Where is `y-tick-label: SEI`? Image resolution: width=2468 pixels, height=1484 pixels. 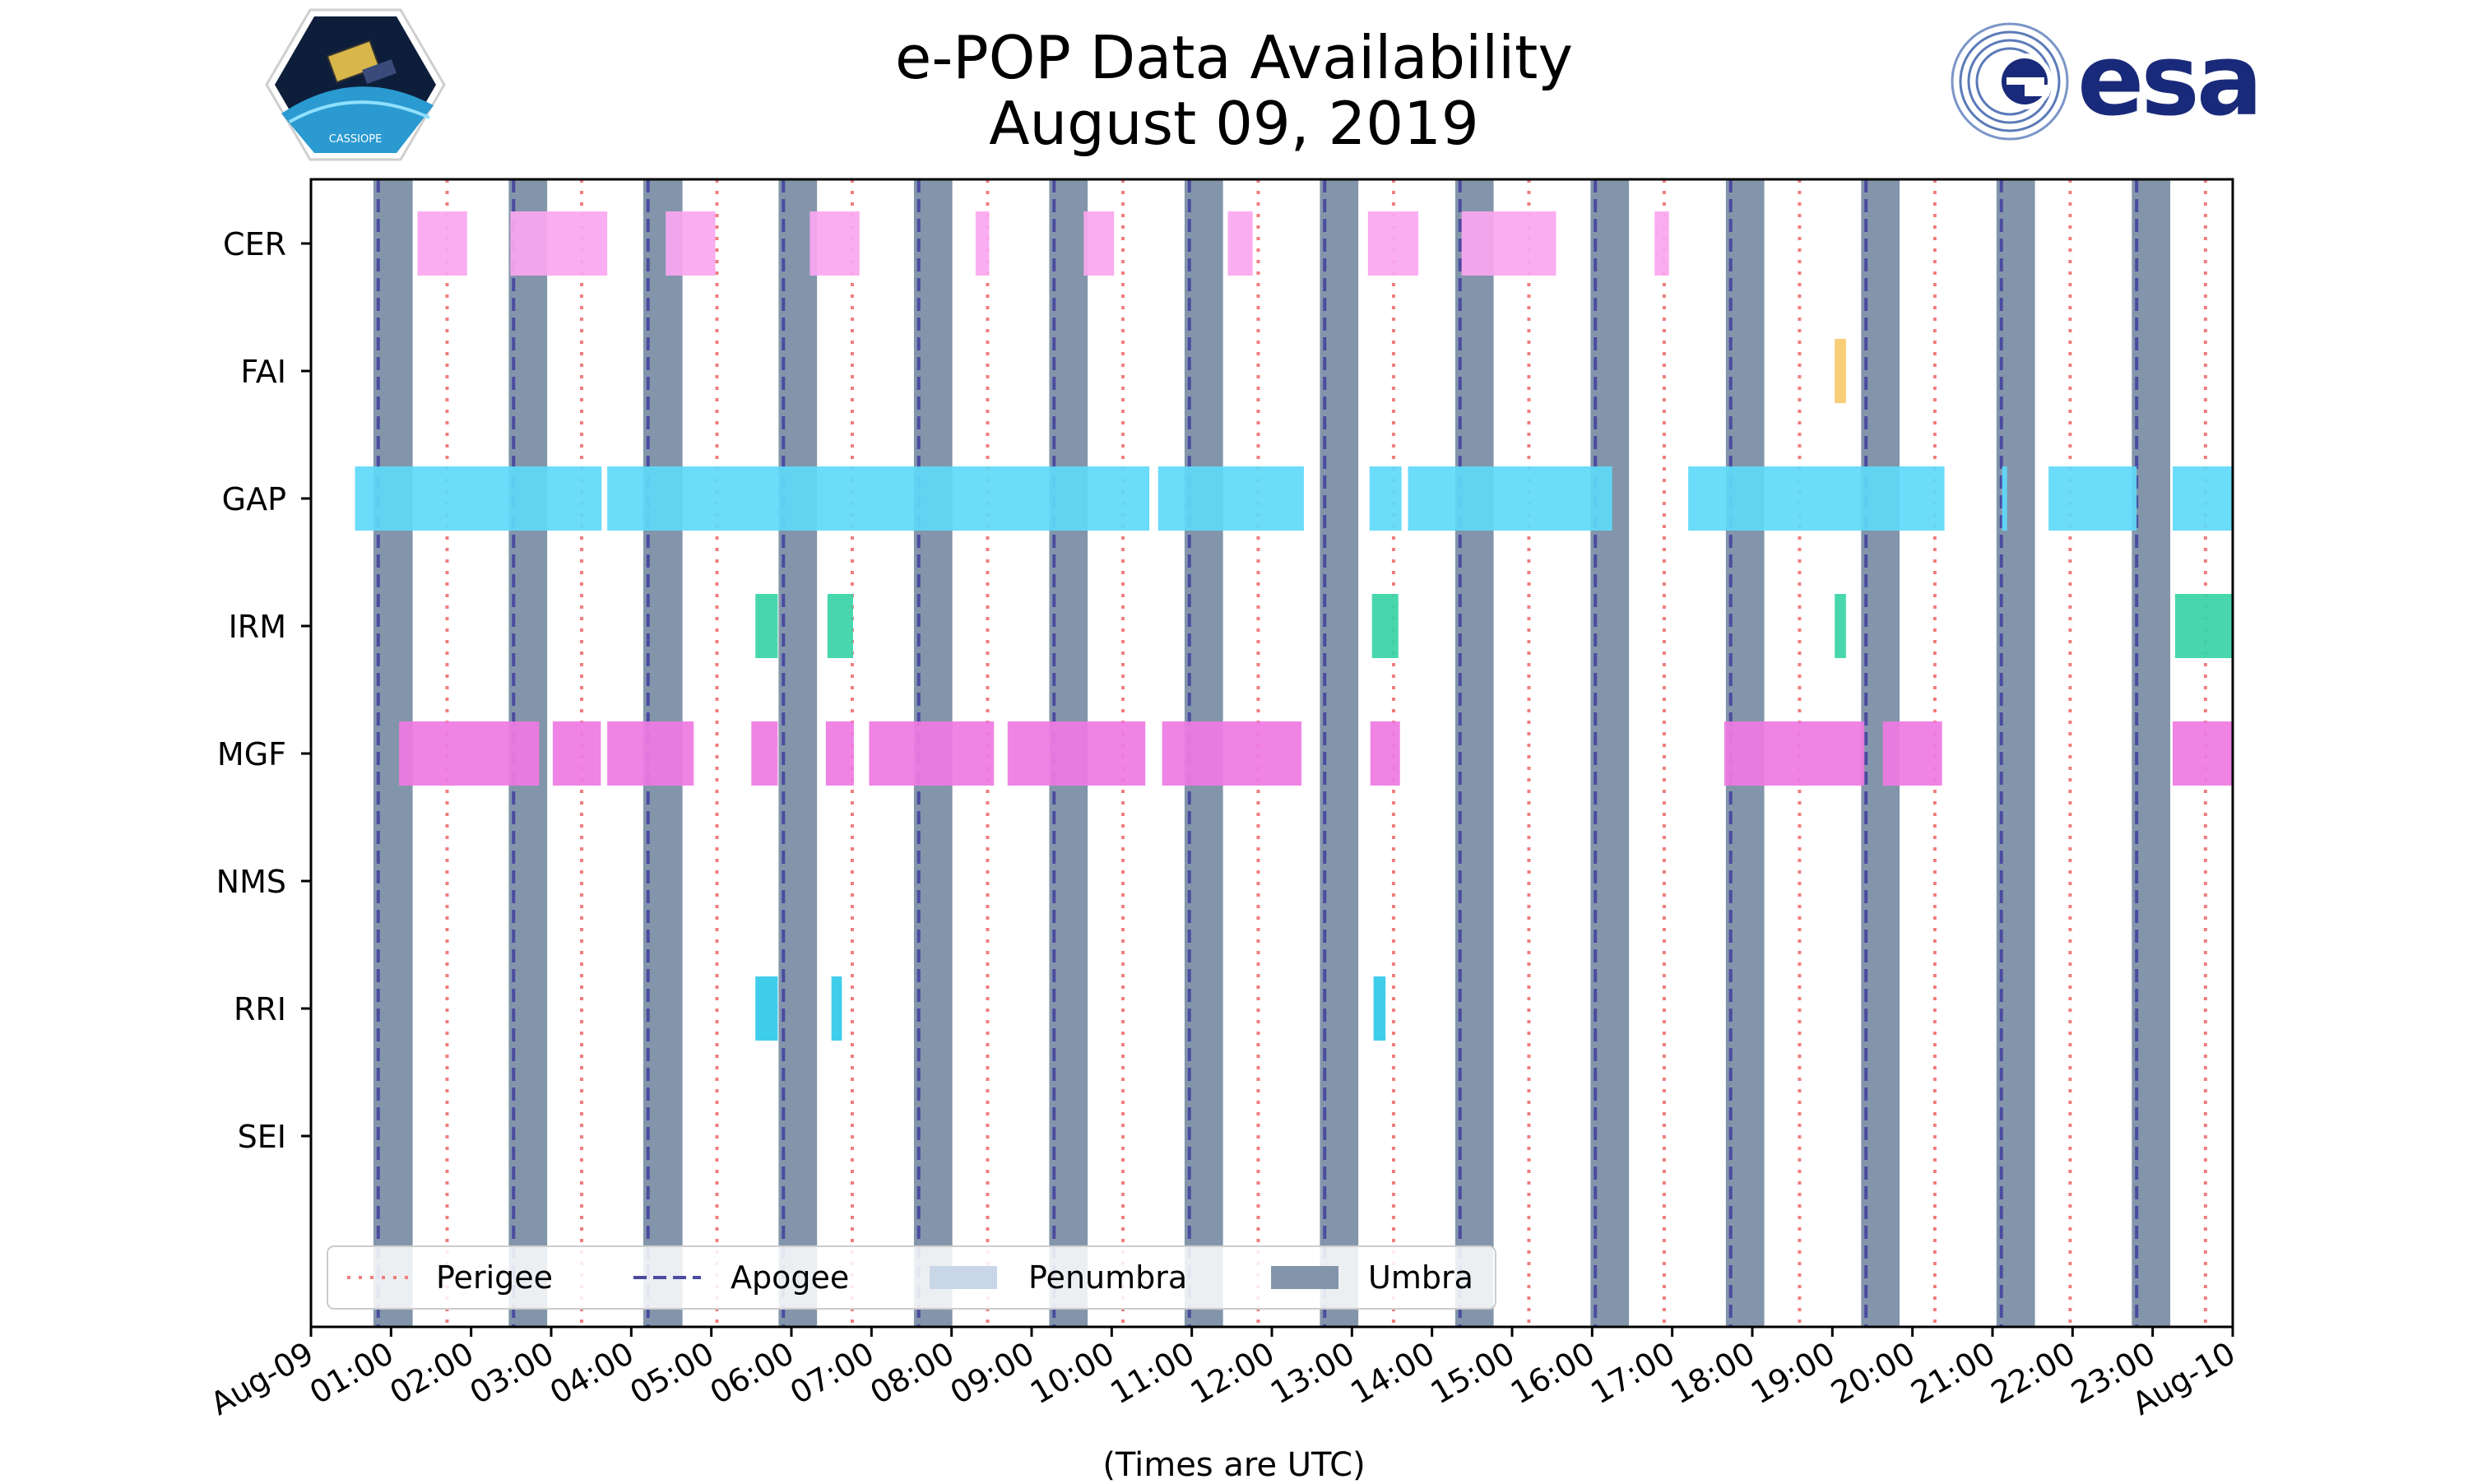
y-tick-label: SEI is located at coordinates (262, 1137).